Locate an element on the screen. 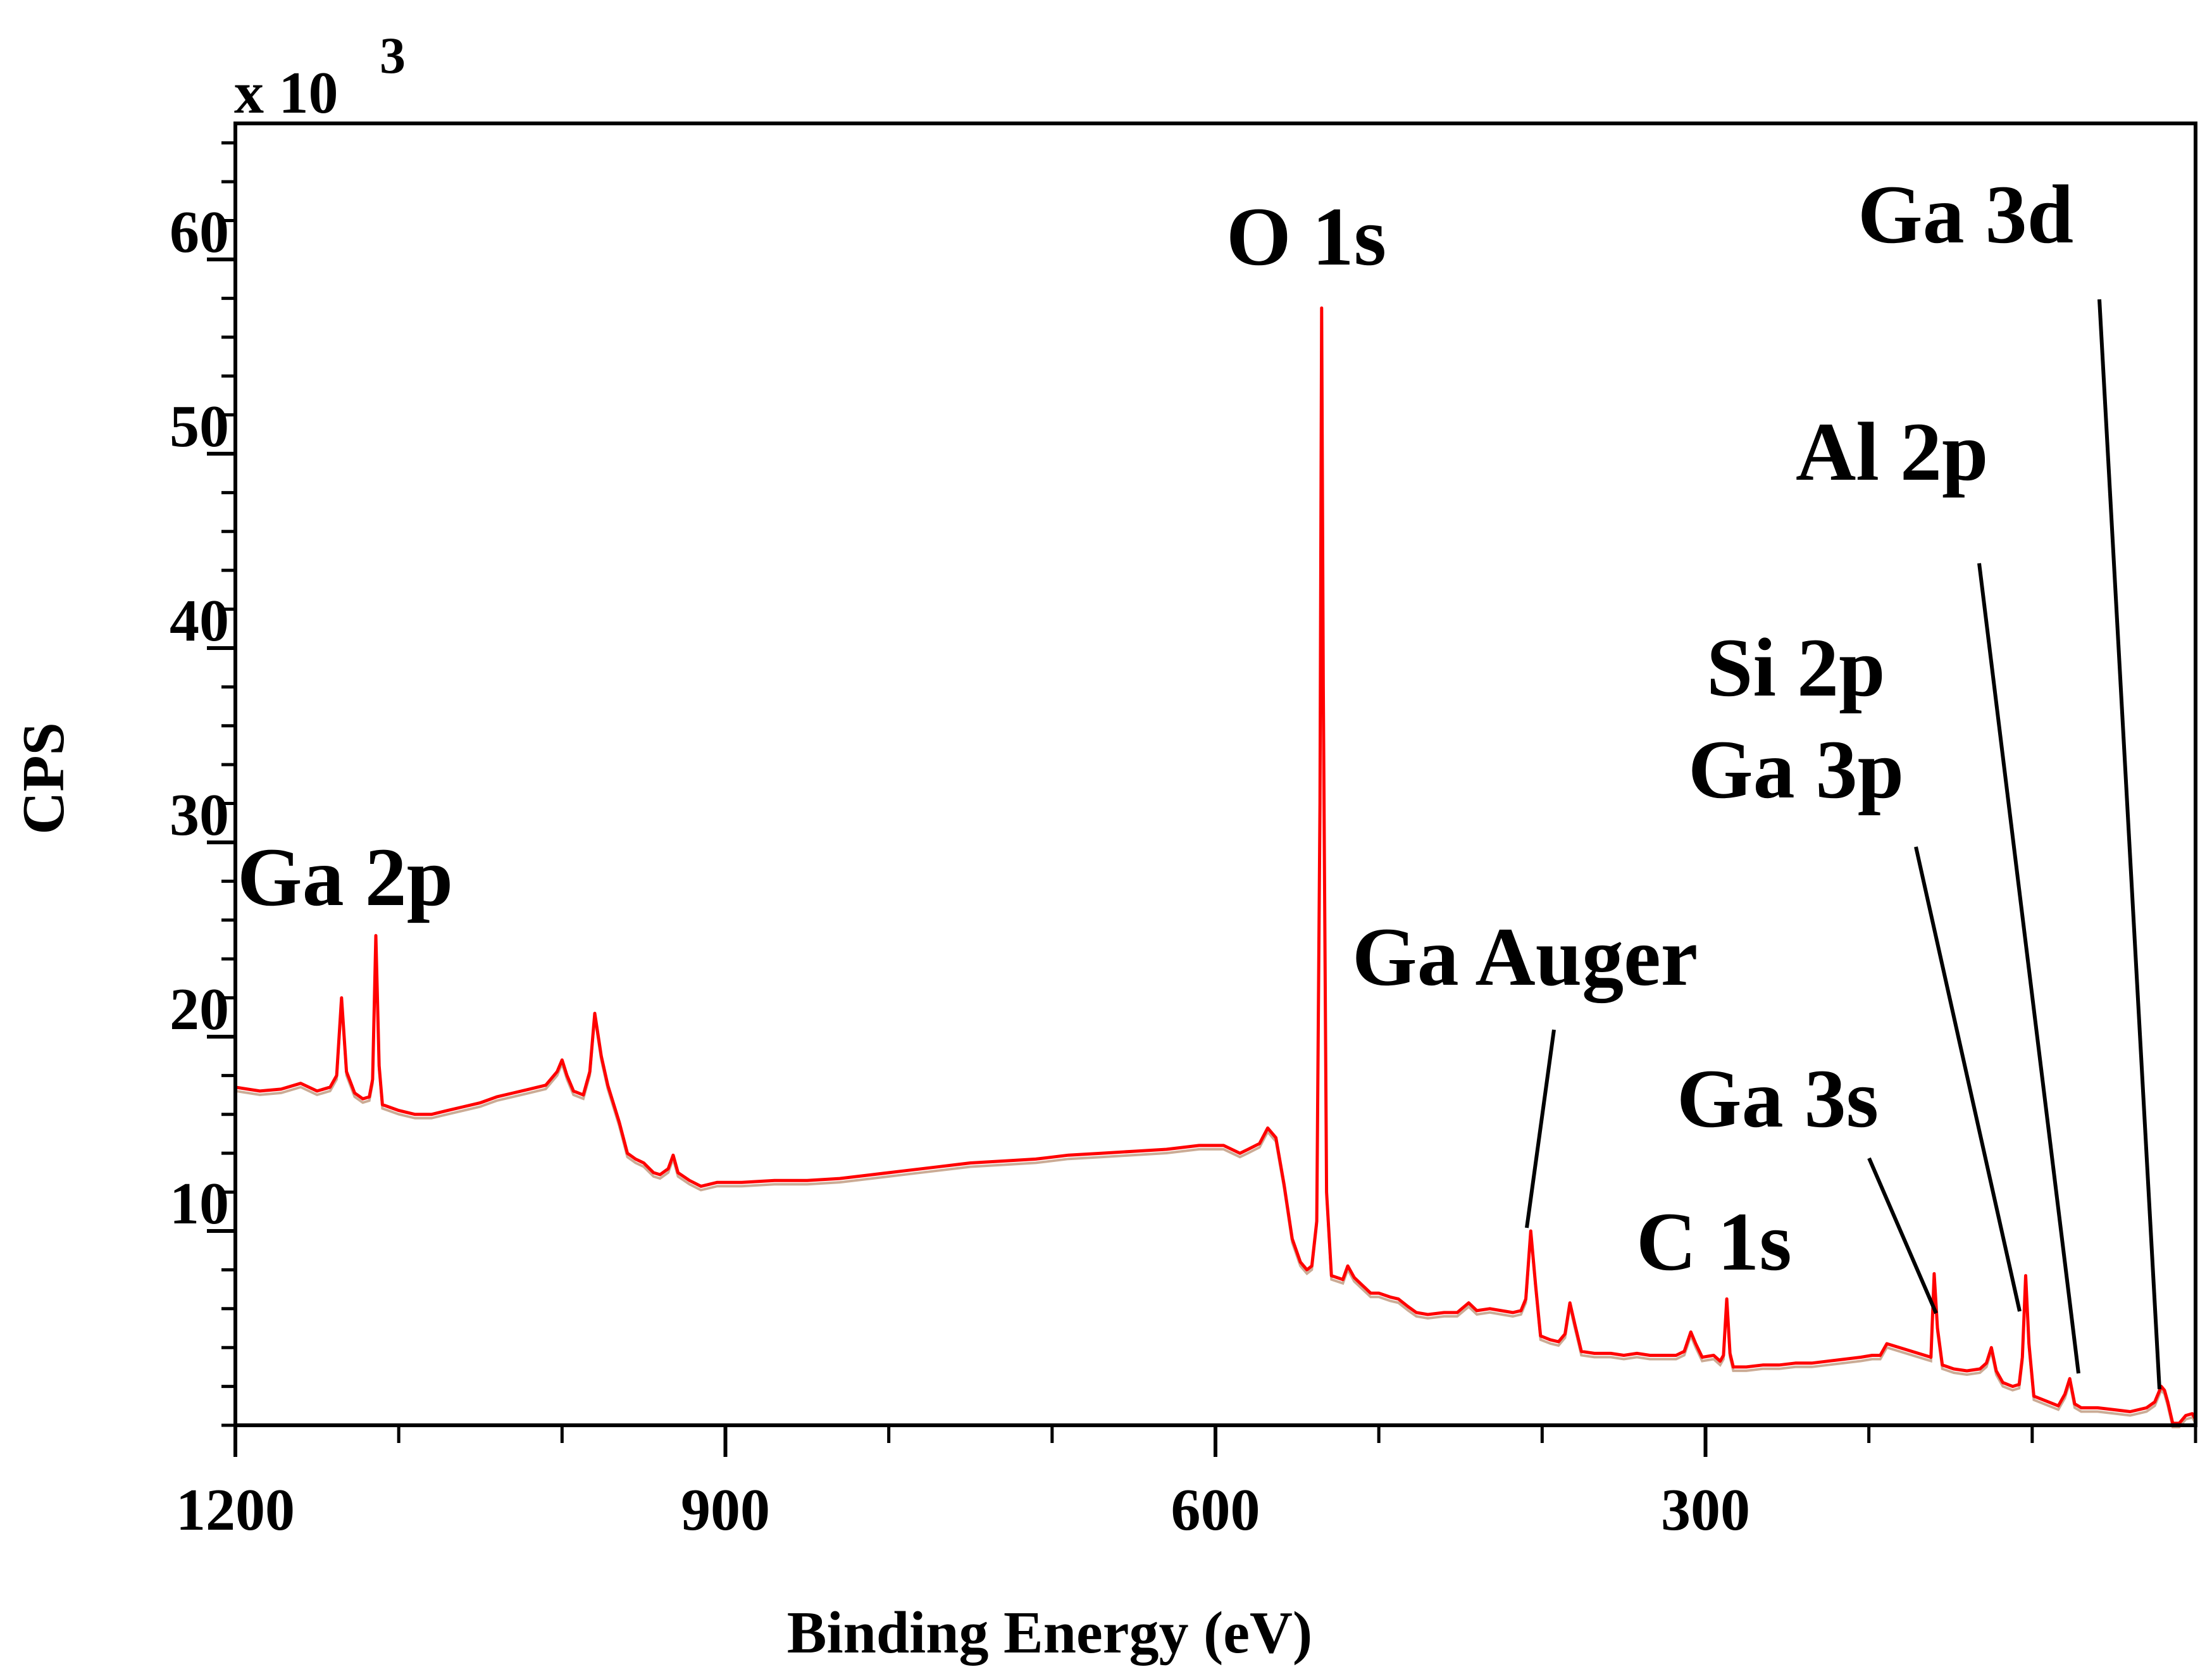 The height and width of the screenshot is (1674, 2212). peak-label-si-2p: Si 2p is located at coordinates (1796, 667).